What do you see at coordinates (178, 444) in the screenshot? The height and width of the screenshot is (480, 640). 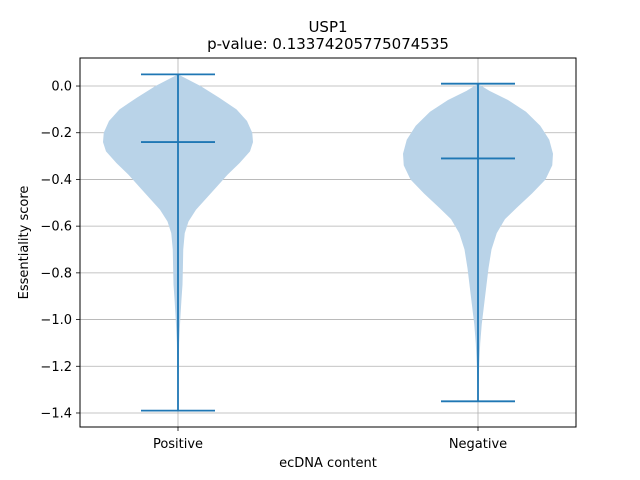 I see `x-tick-label: Positive` at bounding box center [178, 444].